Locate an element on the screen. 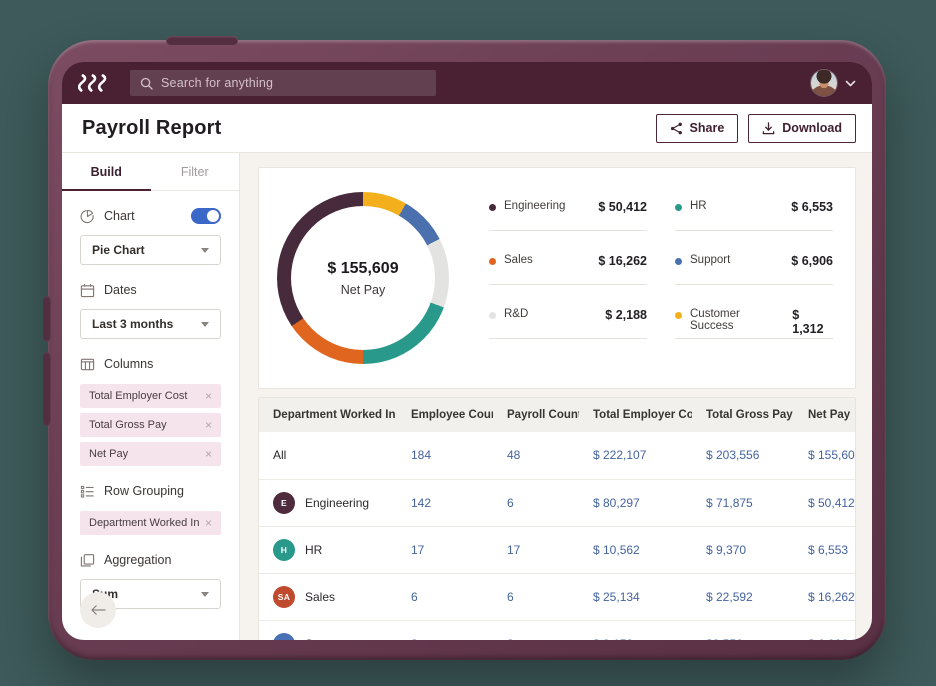 This screenshot has height=686, width=936. value-cell: $ 16,262 is located at coordinates (831, 596).